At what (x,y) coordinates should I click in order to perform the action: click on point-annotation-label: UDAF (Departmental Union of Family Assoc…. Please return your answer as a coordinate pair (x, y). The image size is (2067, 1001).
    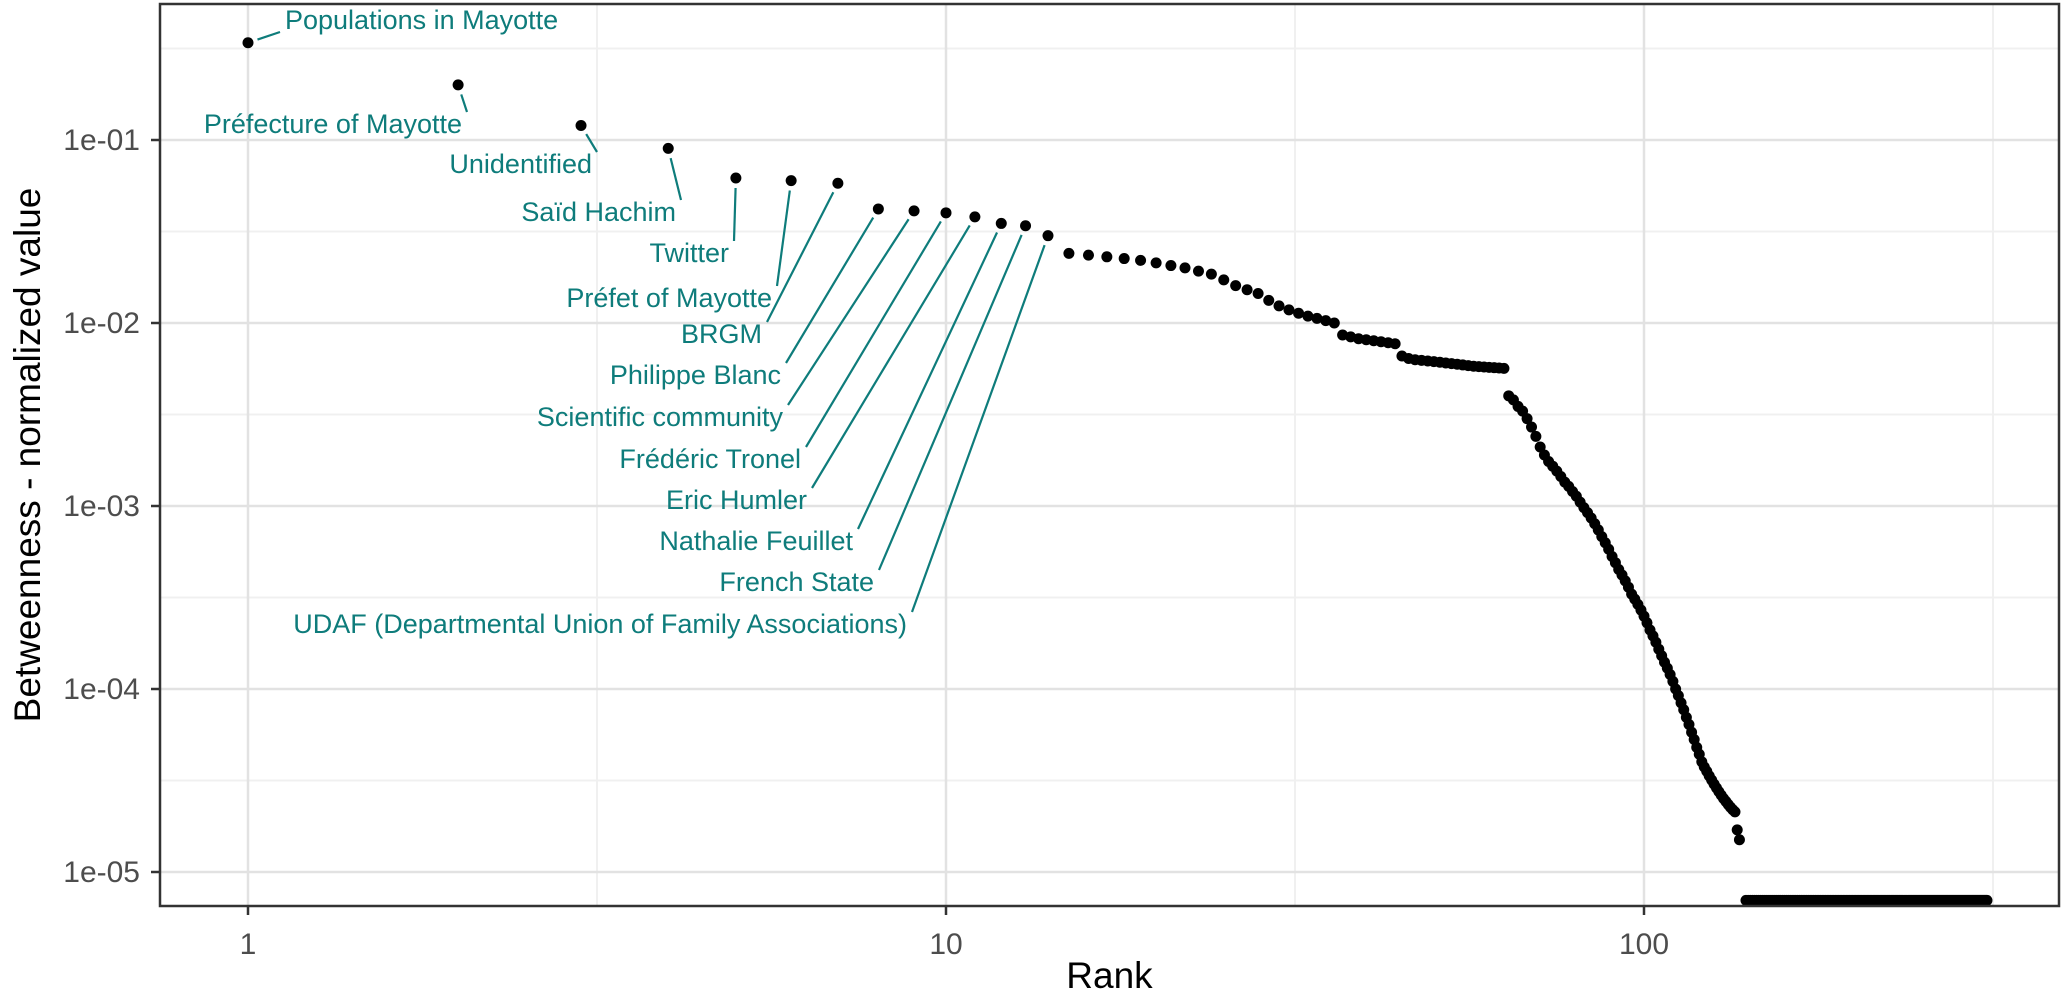
    Looking at the image, I should click on (600, 624).